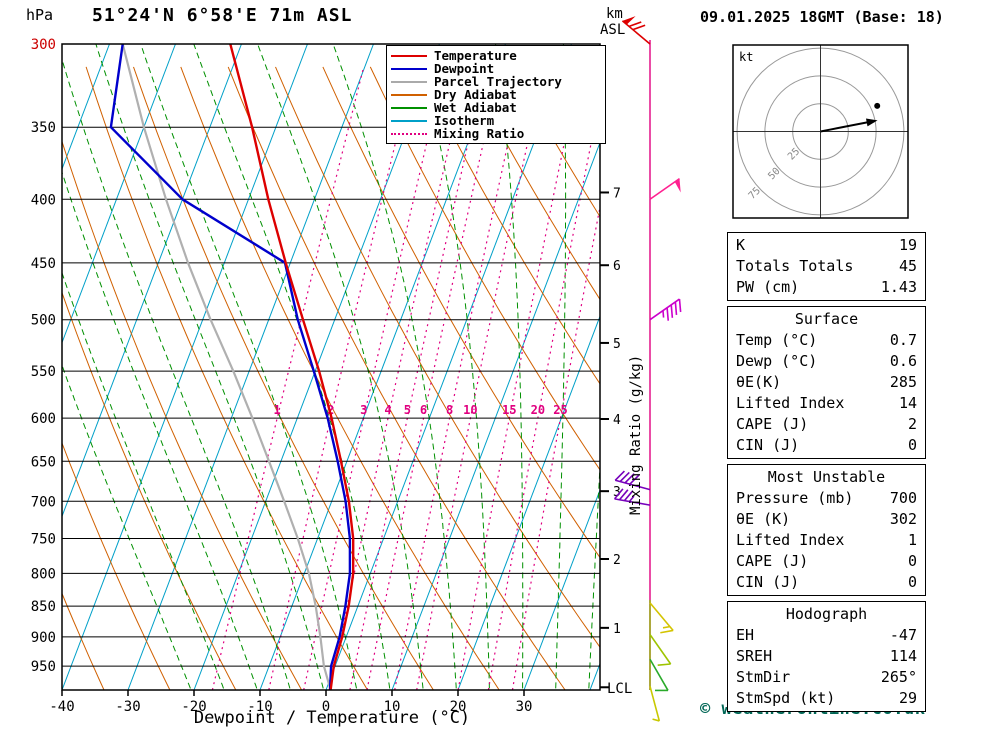 This screenshot has width=1000, height=733. I want to click on svg-text: 350, so click(43, 128).